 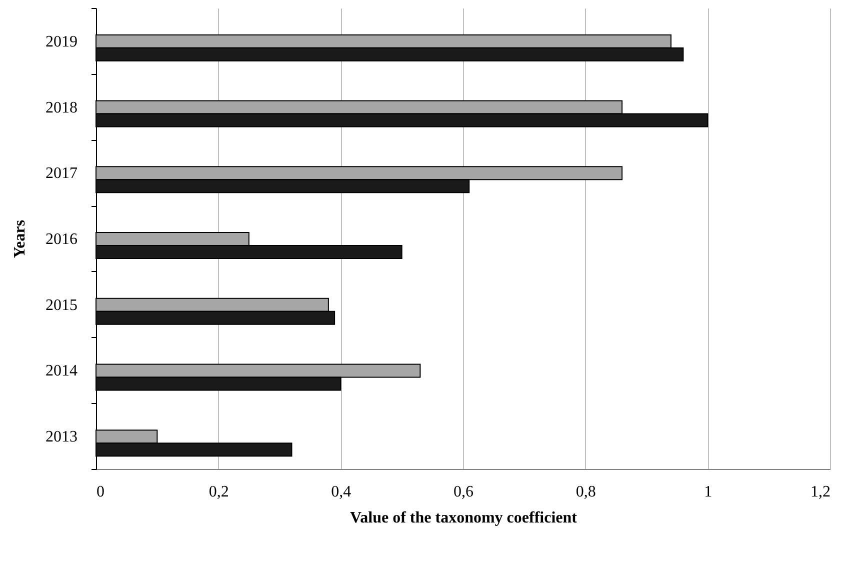 What do you see at coordinates (62, 173) in the screenshot?
I see `y-tick-label: 2017` at bounding box center [62, 173].